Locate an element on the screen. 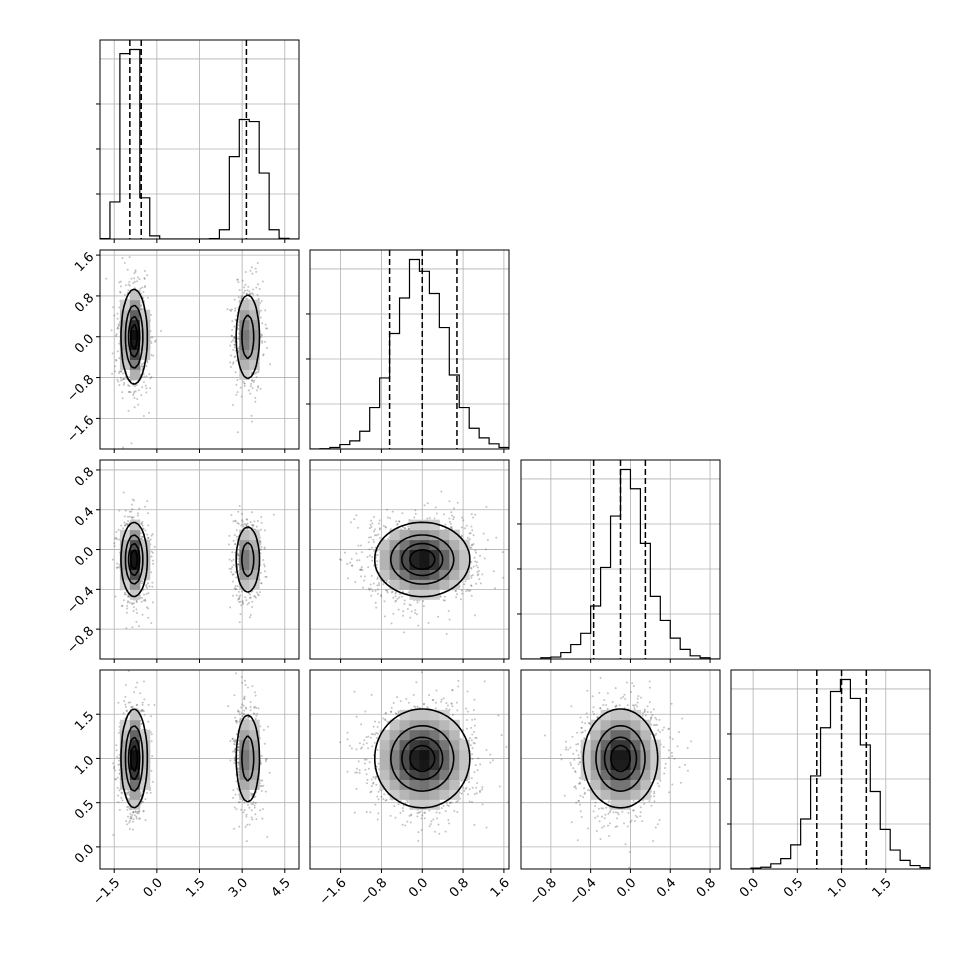 The width and height of the screenshot is (970, 970). histogram-step is located at coordinates (409, 353).